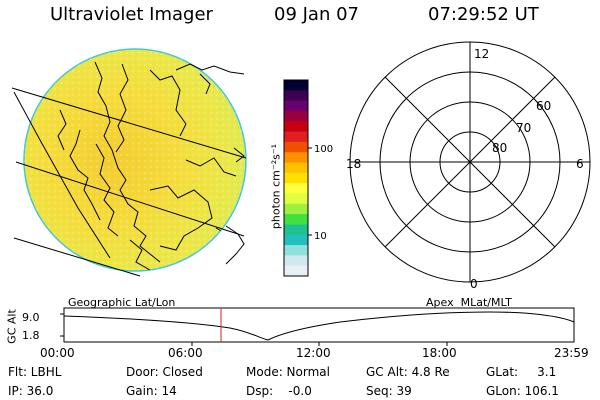 This screenshot has width=600, height=400. Describe the element at coordinates (499, 148) in the screenshot. I see `mlat-label-80: 80` at that location.